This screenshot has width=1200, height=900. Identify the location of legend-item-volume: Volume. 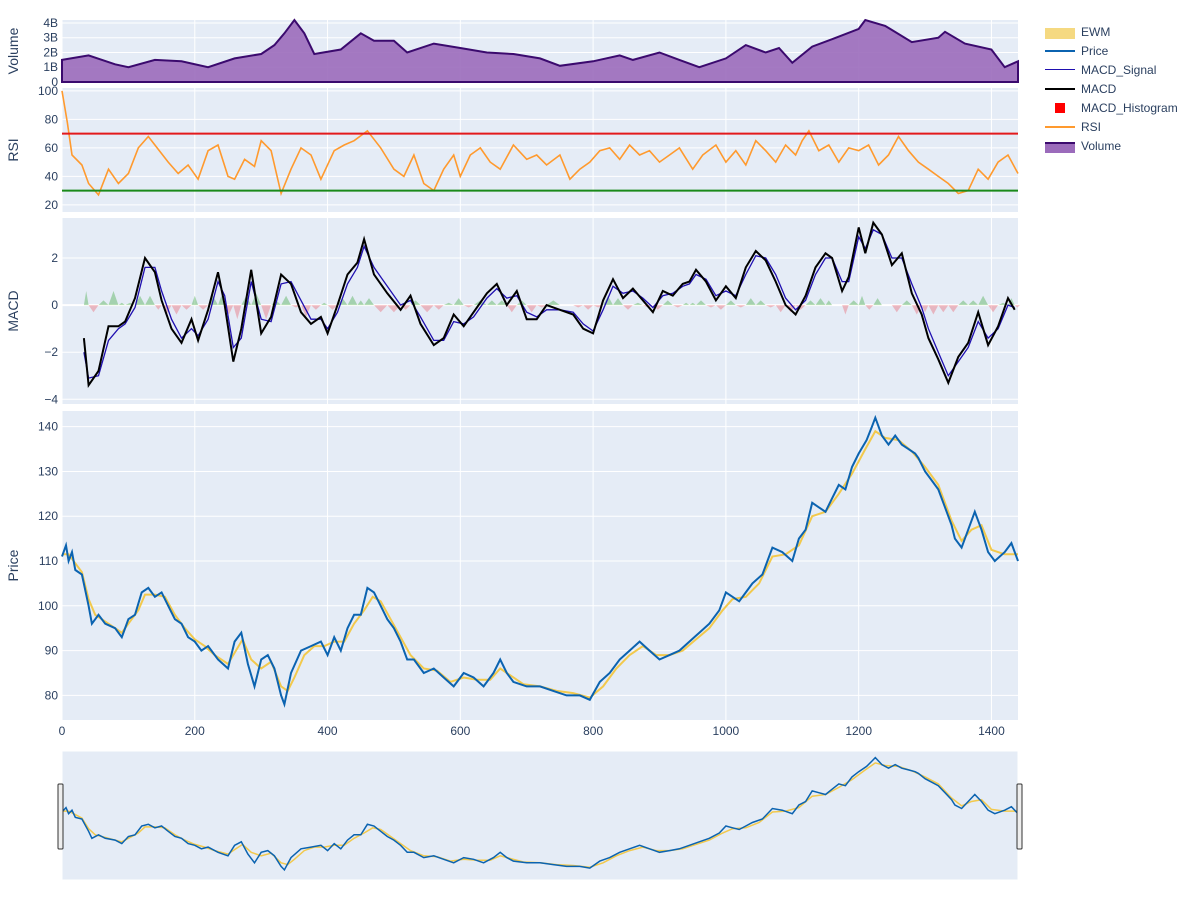
(1111, 145).